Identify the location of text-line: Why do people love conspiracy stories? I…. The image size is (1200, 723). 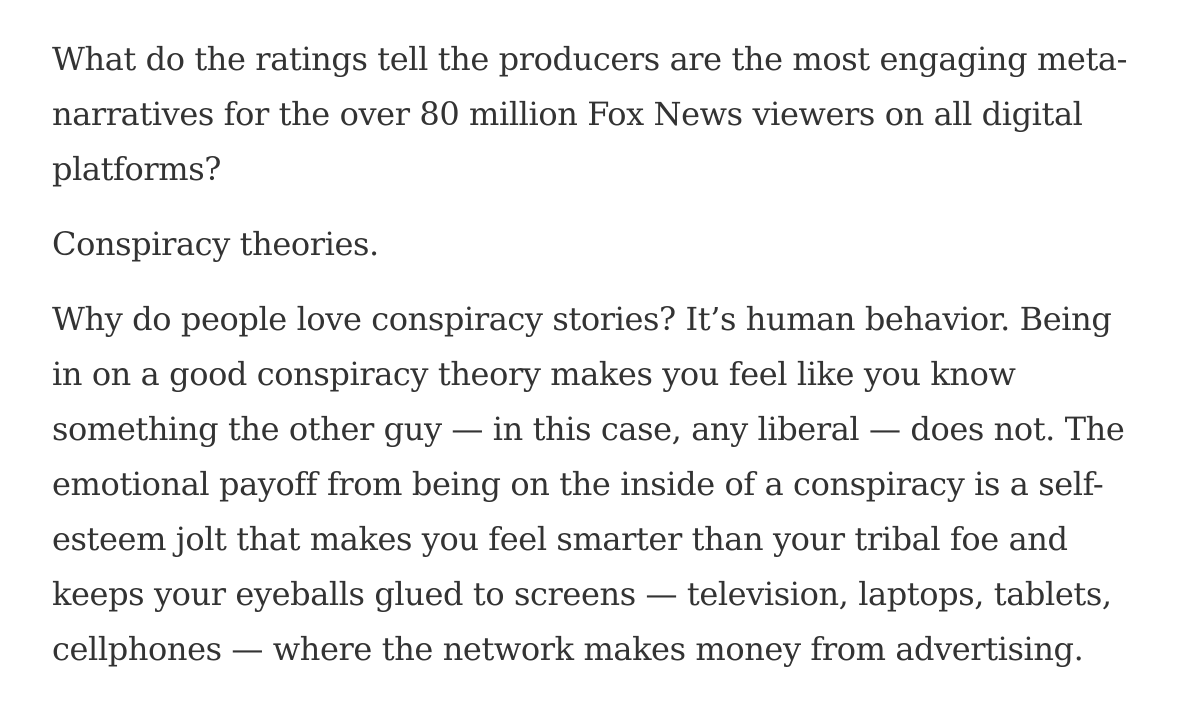
(582, 319).